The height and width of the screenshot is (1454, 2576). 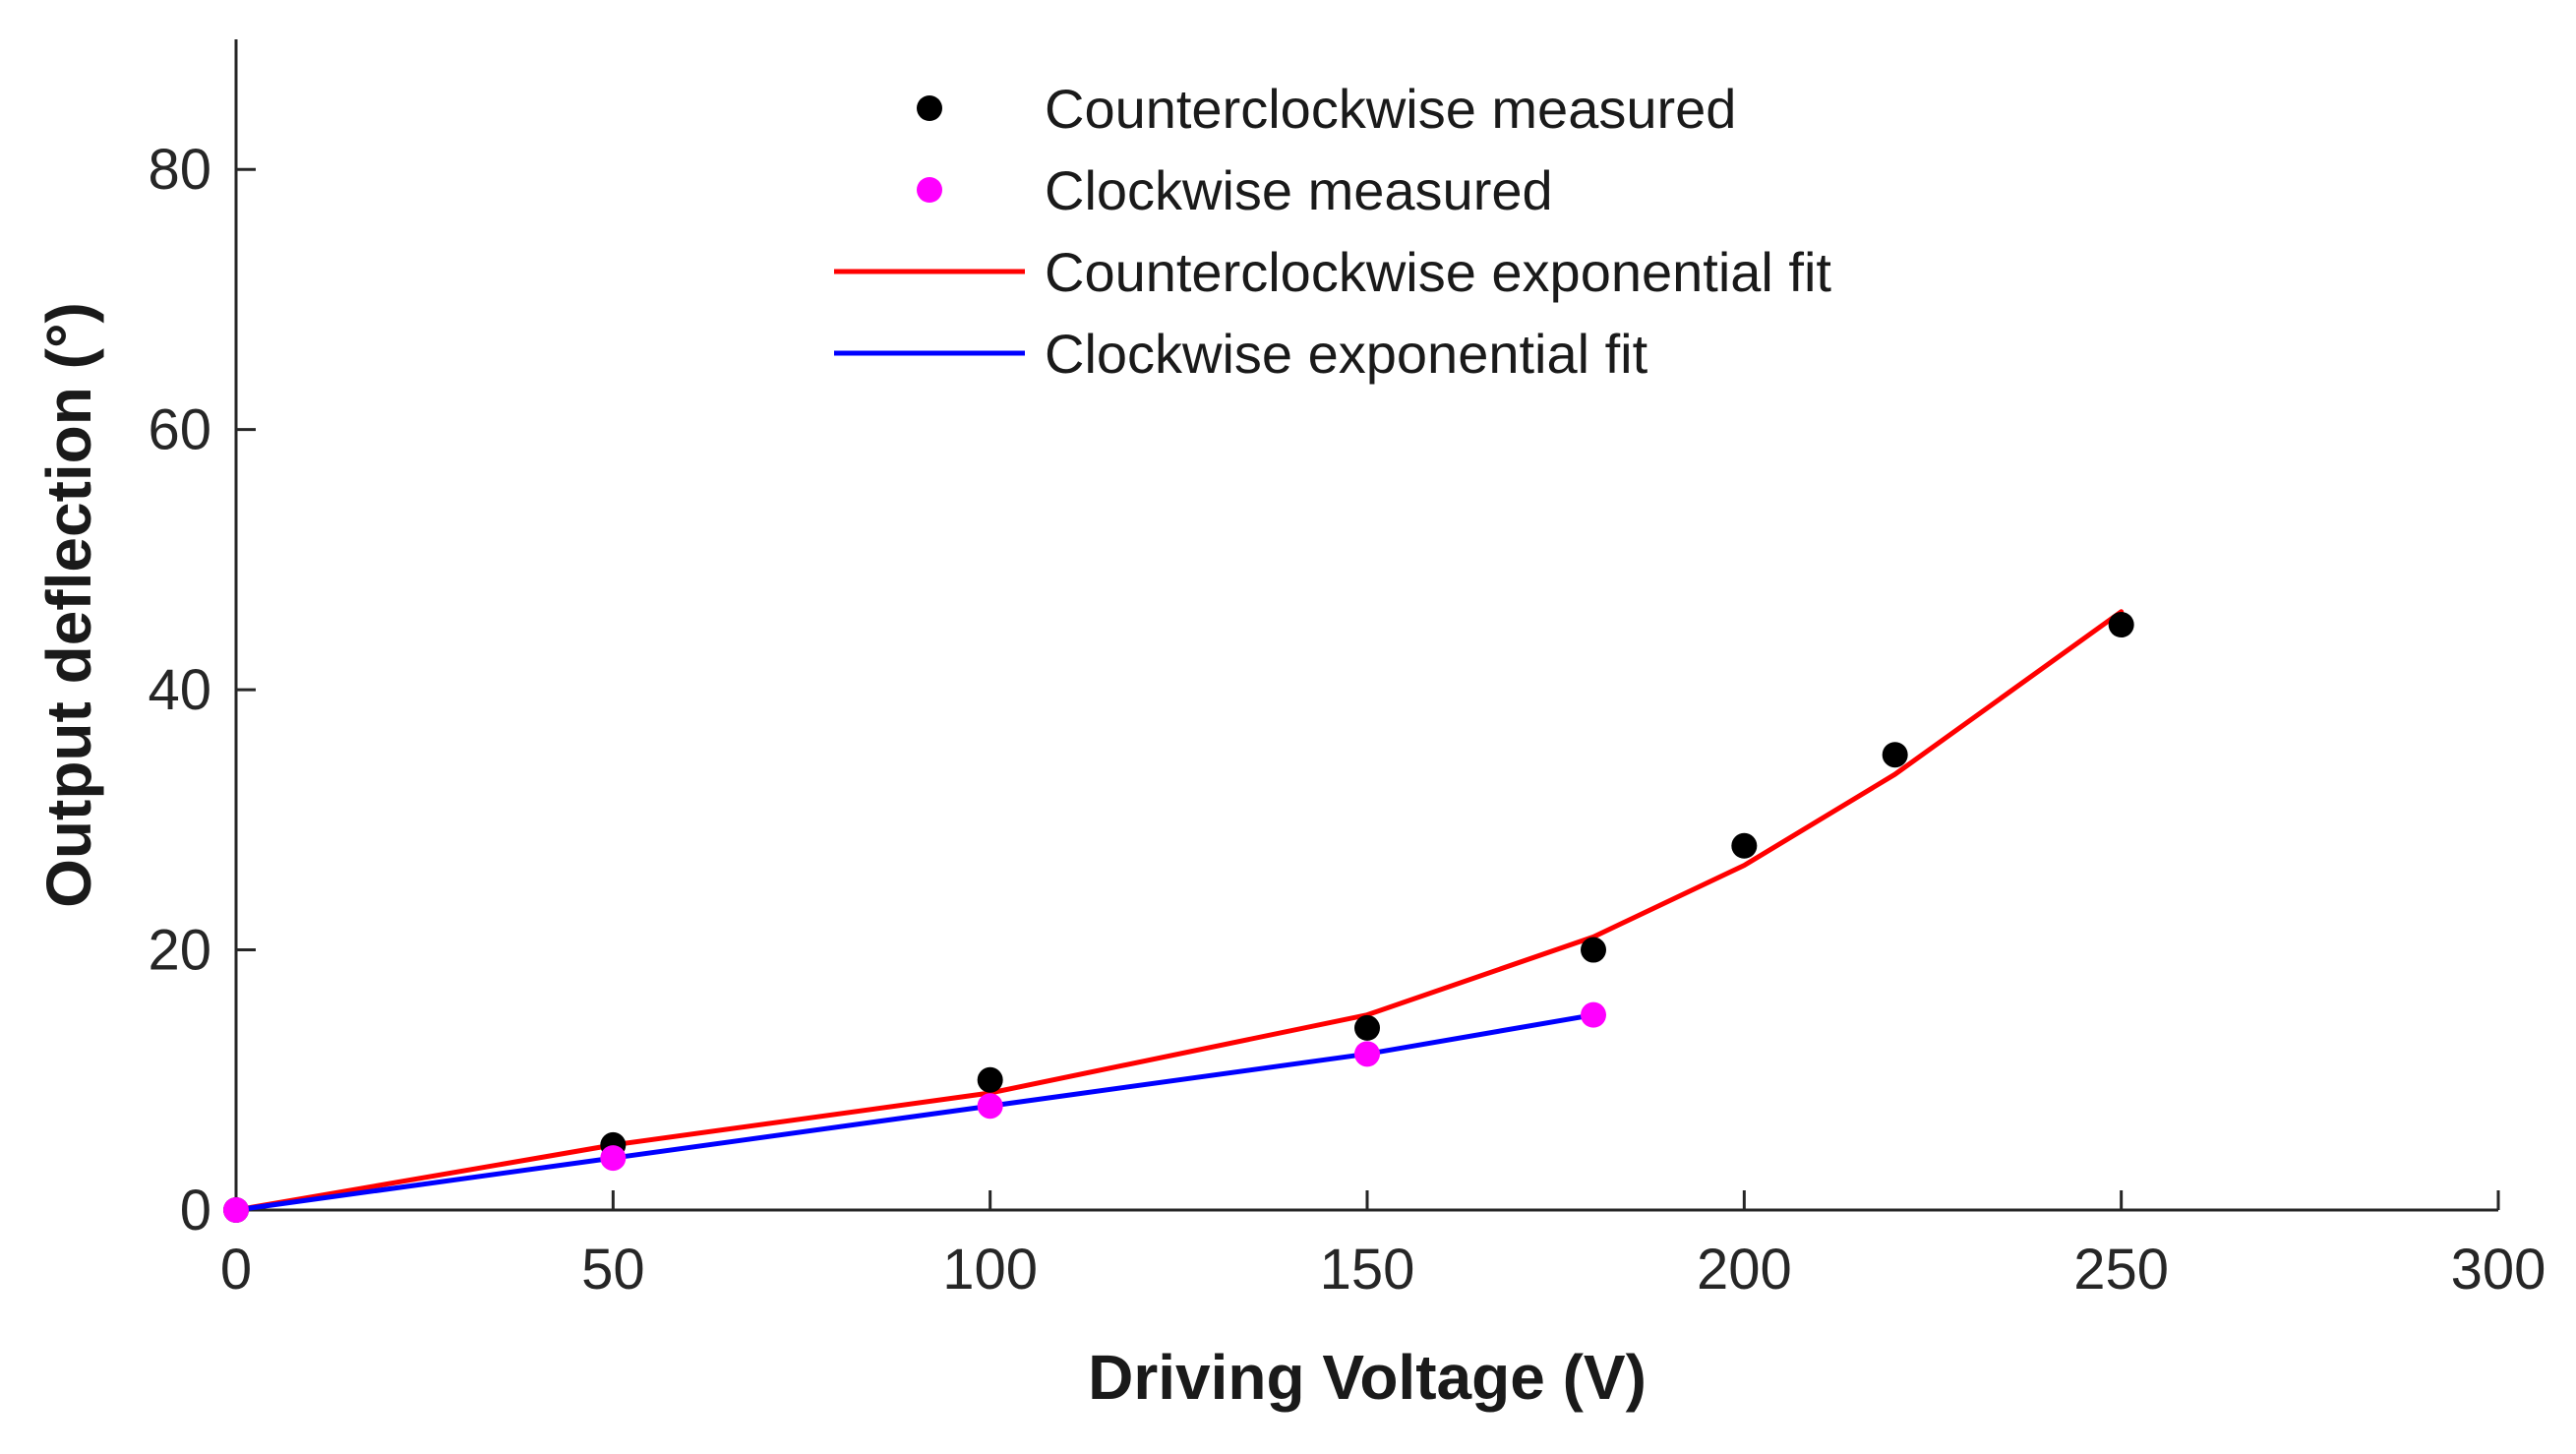 I want to click on x-axis-title: Driving Voltage (V), so click(x=1367, y=1377).